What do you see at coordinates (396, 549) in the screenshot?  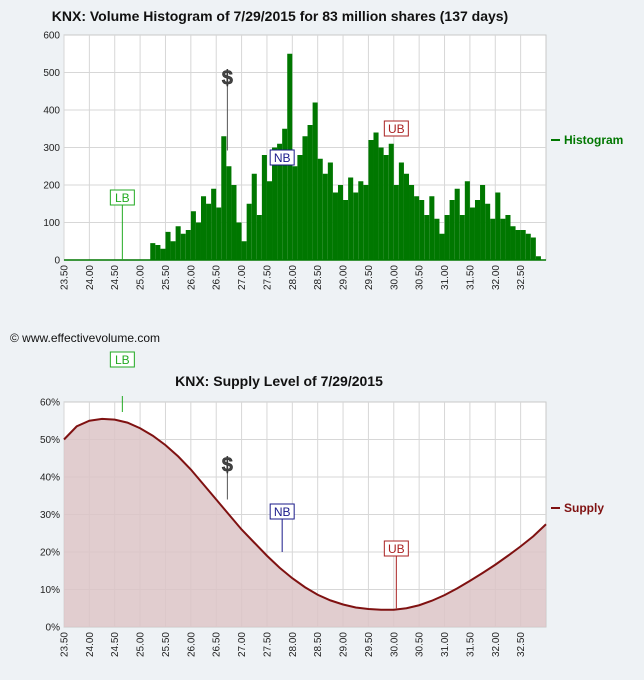 I see `ub-marker-label: UB` at bounding box center [396, 549].